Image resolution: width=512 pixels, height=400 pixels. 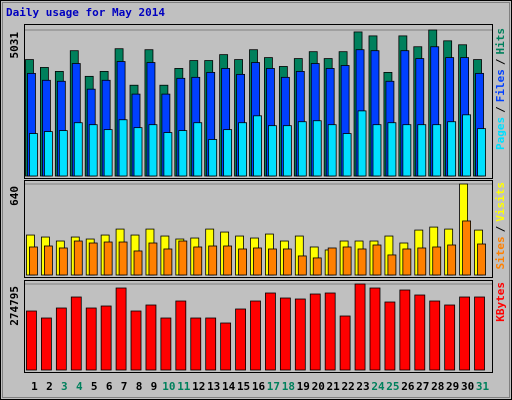 What do you see at coordinates (124, 386) in the screenshot?
I see `x-tick-label: 7` at bounding box center [124, 386].